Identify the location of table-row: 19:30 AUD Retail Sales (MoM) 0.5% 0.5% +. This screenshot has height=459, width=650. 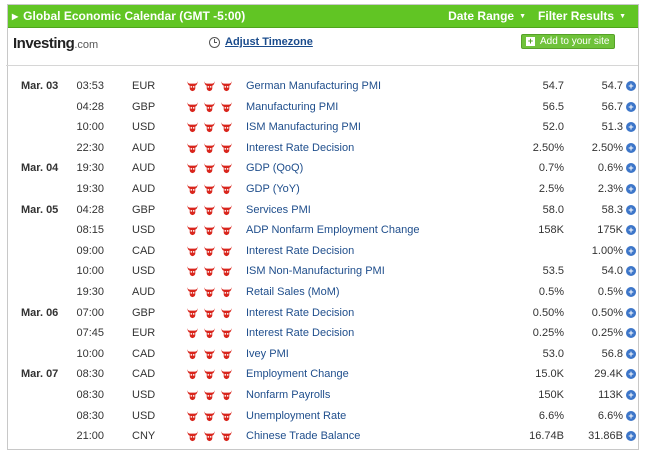
(322, 292).